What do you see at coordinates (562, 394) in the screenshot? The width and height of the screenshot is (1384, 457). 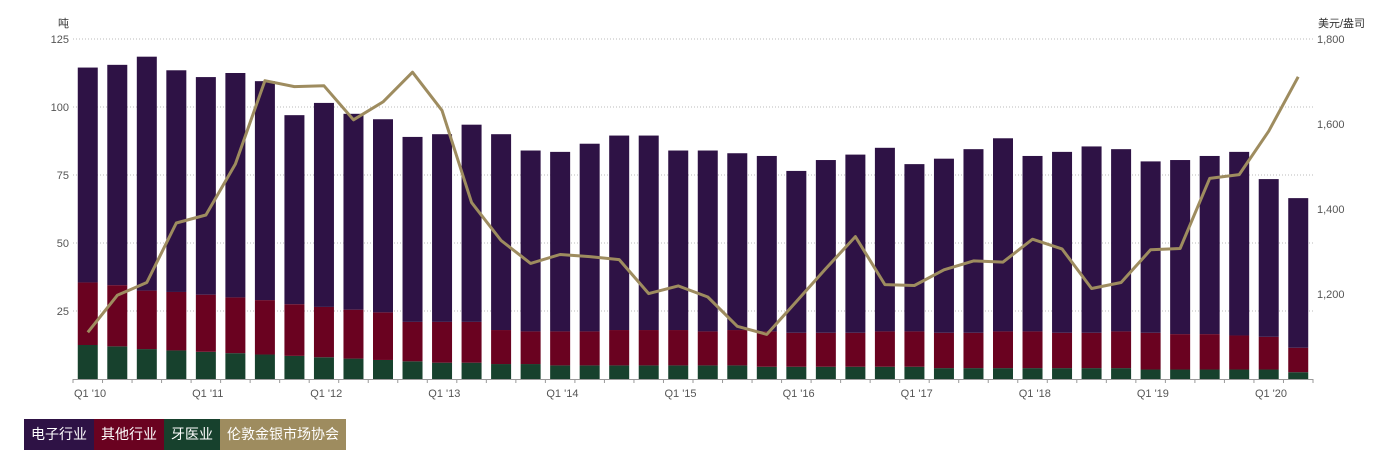 I see `x-tick-label: Q1 '14` at bounding box center [562, 394].